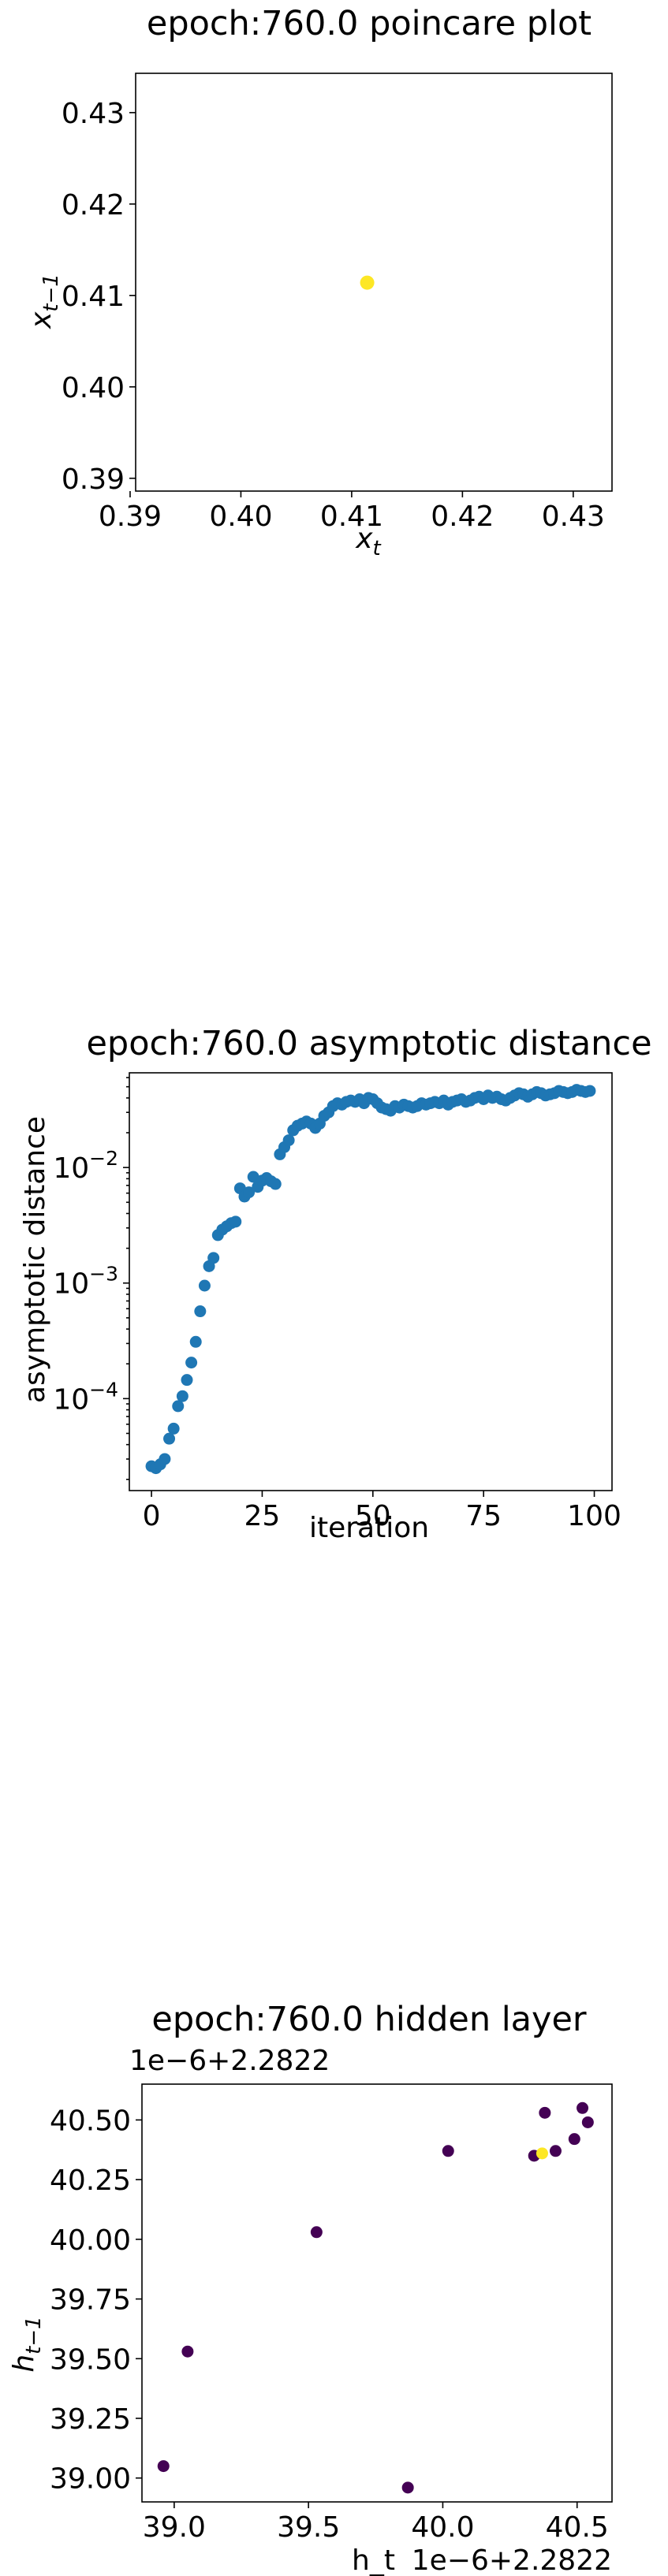 This screenshot has width=668, height=2576. Describe the element at coordinates (262, 1516) in the screenshot. I see `x-tick-label: 25` at that location.